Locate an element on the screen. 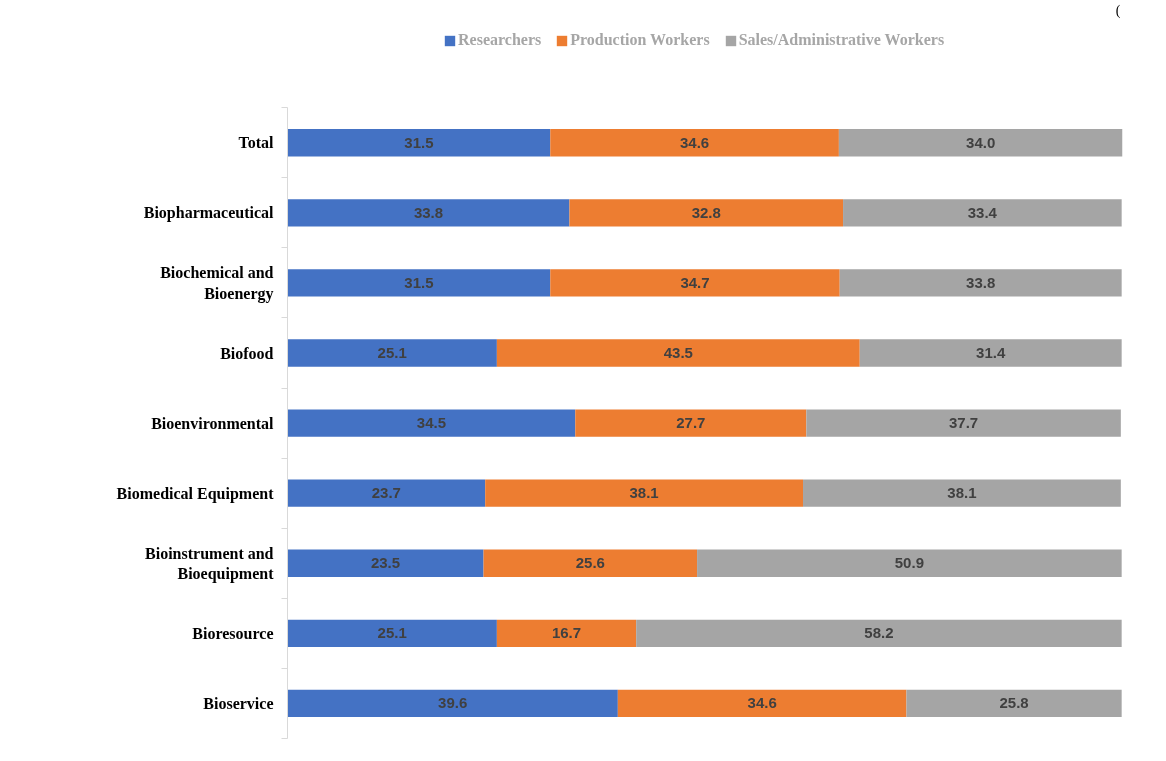 The image size is (1166, 761). data-label: 33.4 is located at coordinates (982, 212).